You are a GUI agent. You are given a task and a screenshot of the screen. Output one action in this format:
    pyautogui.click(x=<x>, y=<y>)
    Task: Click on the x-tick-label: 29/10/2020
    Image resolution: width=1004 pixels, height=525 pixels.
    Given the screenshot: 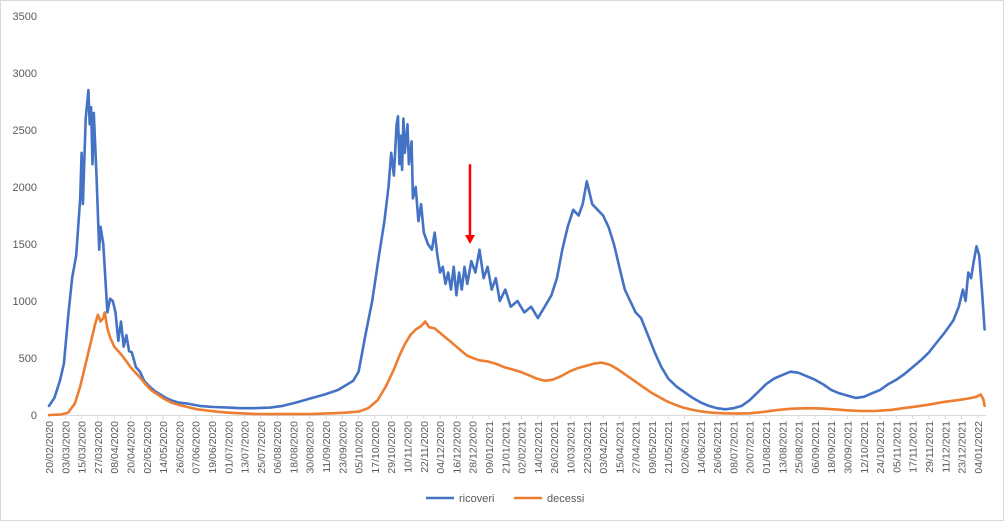 What is the action you would take?
    pyautogui.click(x=392, y=447)
    